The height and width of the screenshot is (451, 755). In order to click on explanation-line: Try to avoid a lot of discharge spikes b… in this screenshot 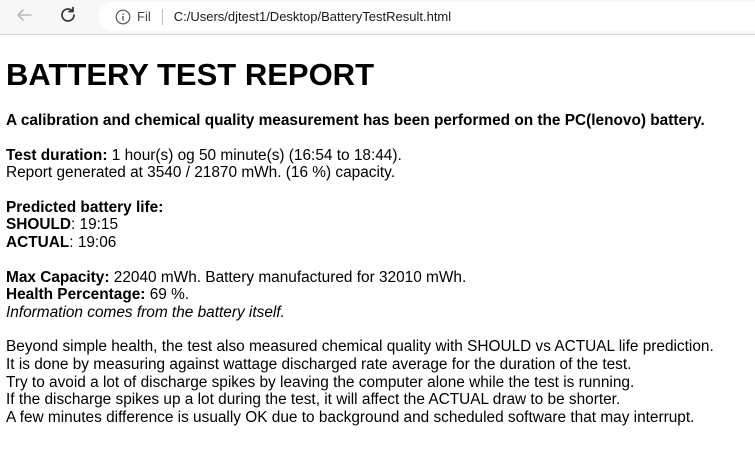, I will do `click(320, 382)`.